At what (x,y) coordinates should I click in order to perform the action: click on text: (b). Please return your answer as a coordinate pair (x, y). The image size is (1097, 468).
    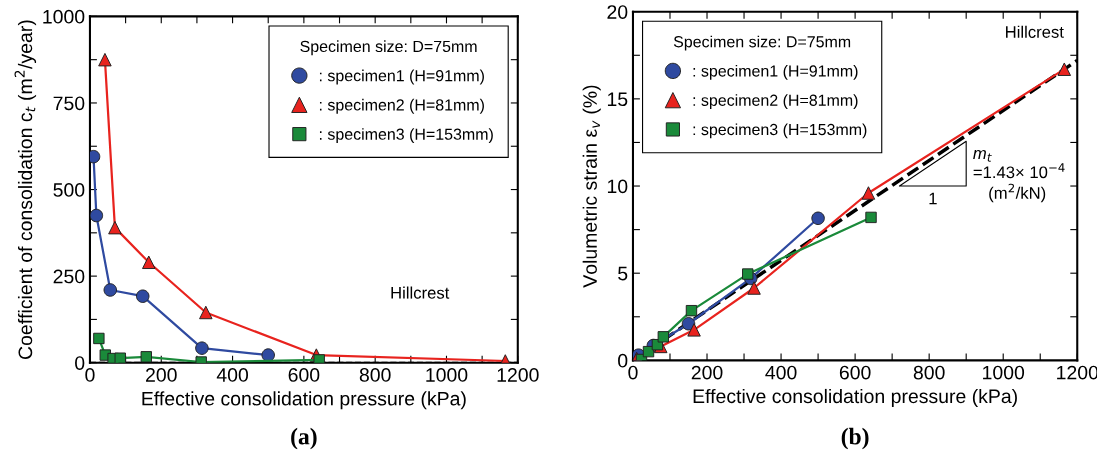
    Looking at the image, I should click on (855, 438).